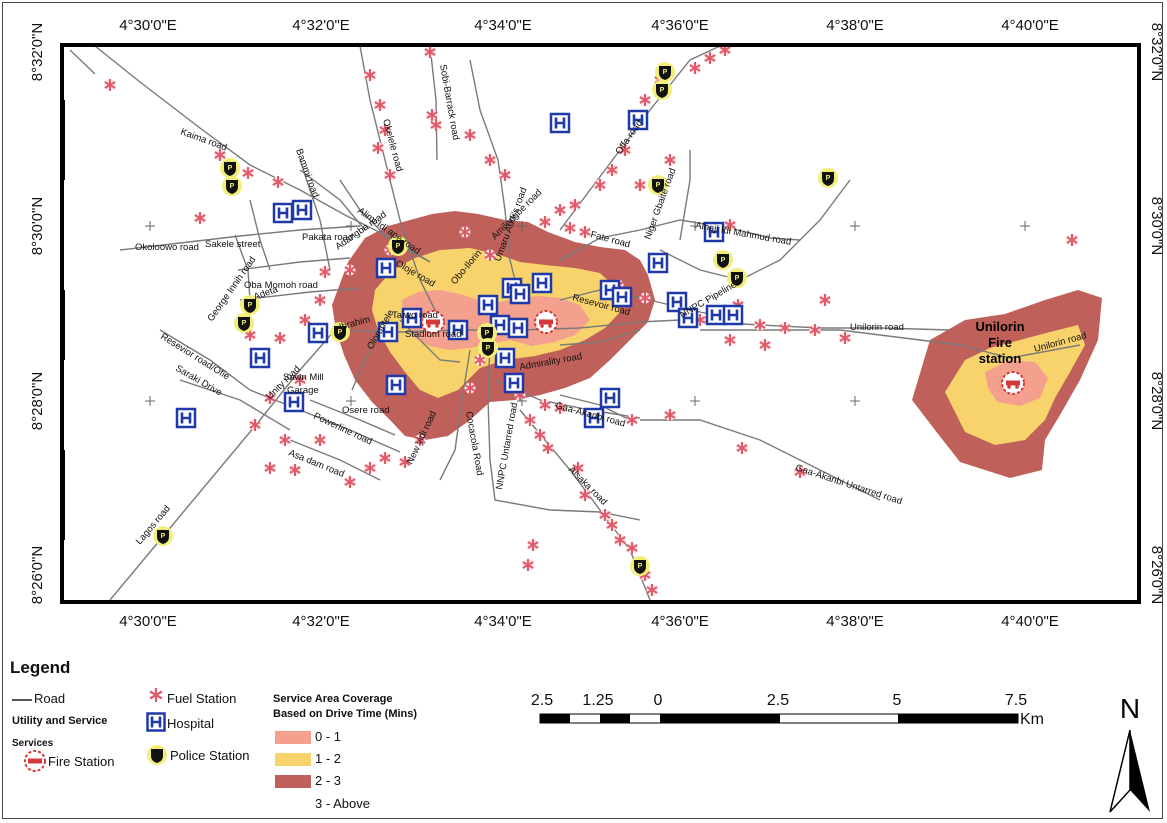 The width and height of the screenshot is (1167, 823). What do you see at coordinates (342, 803) in the screenshot?
I see `legend-zone-label: 3 - Above` at bounding box center [342, 803].